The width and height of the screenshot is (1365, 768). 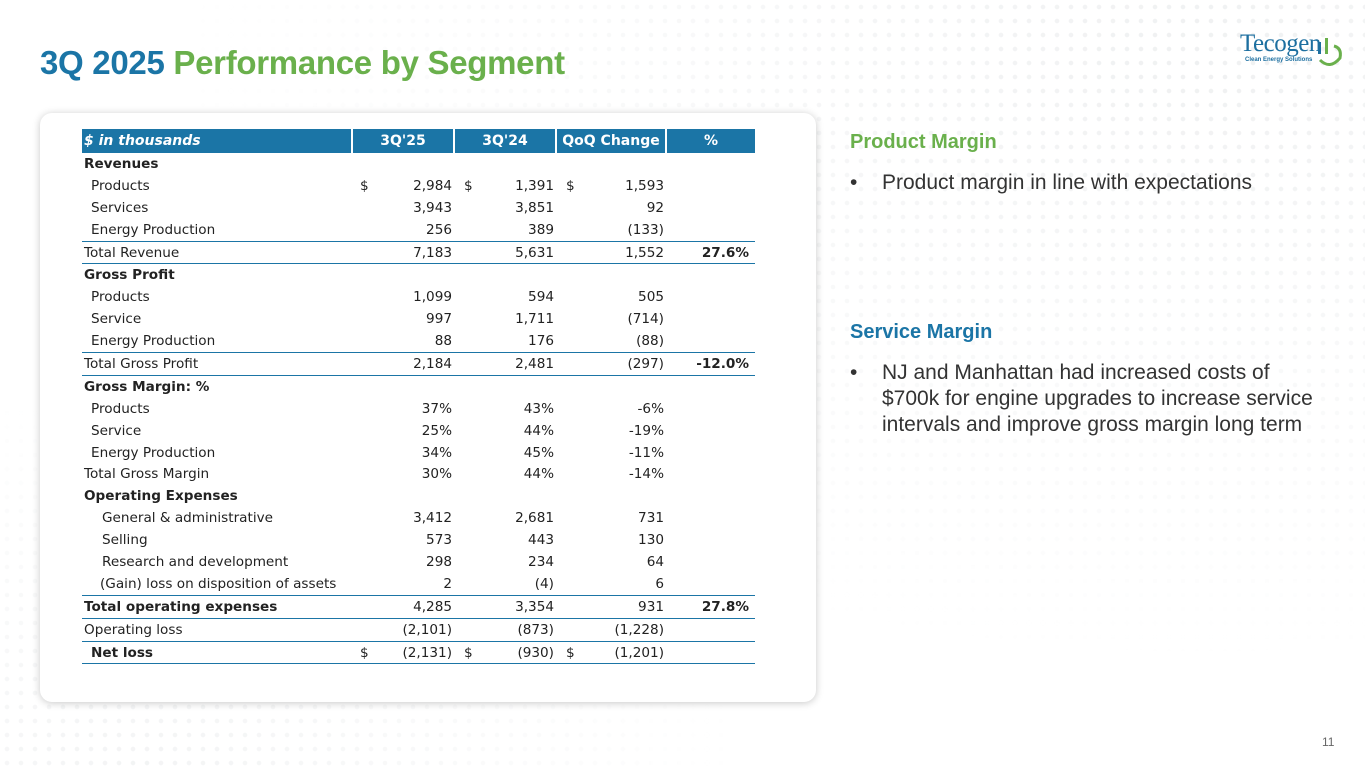 What do you see at coordinates (427, 652) in the screenshot?
I see `cell-3q25: (2,131)` at bounding box center [427, 652].